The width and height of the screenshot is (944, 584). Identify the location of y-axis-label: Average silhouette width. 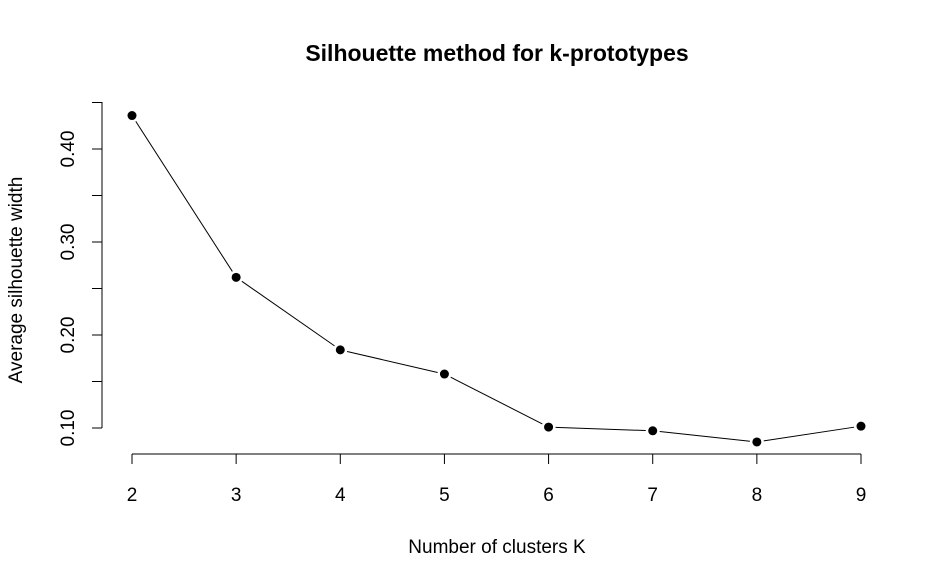
(16, 280).